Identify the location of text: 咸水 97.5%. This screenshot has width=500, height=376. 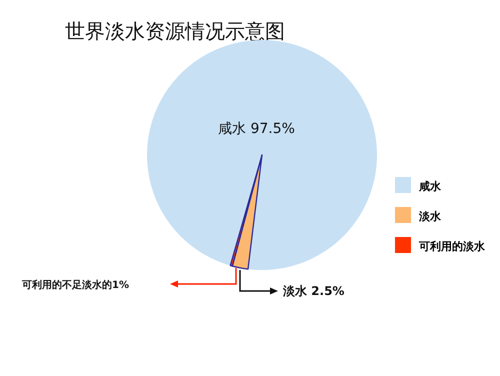
(256, 129).